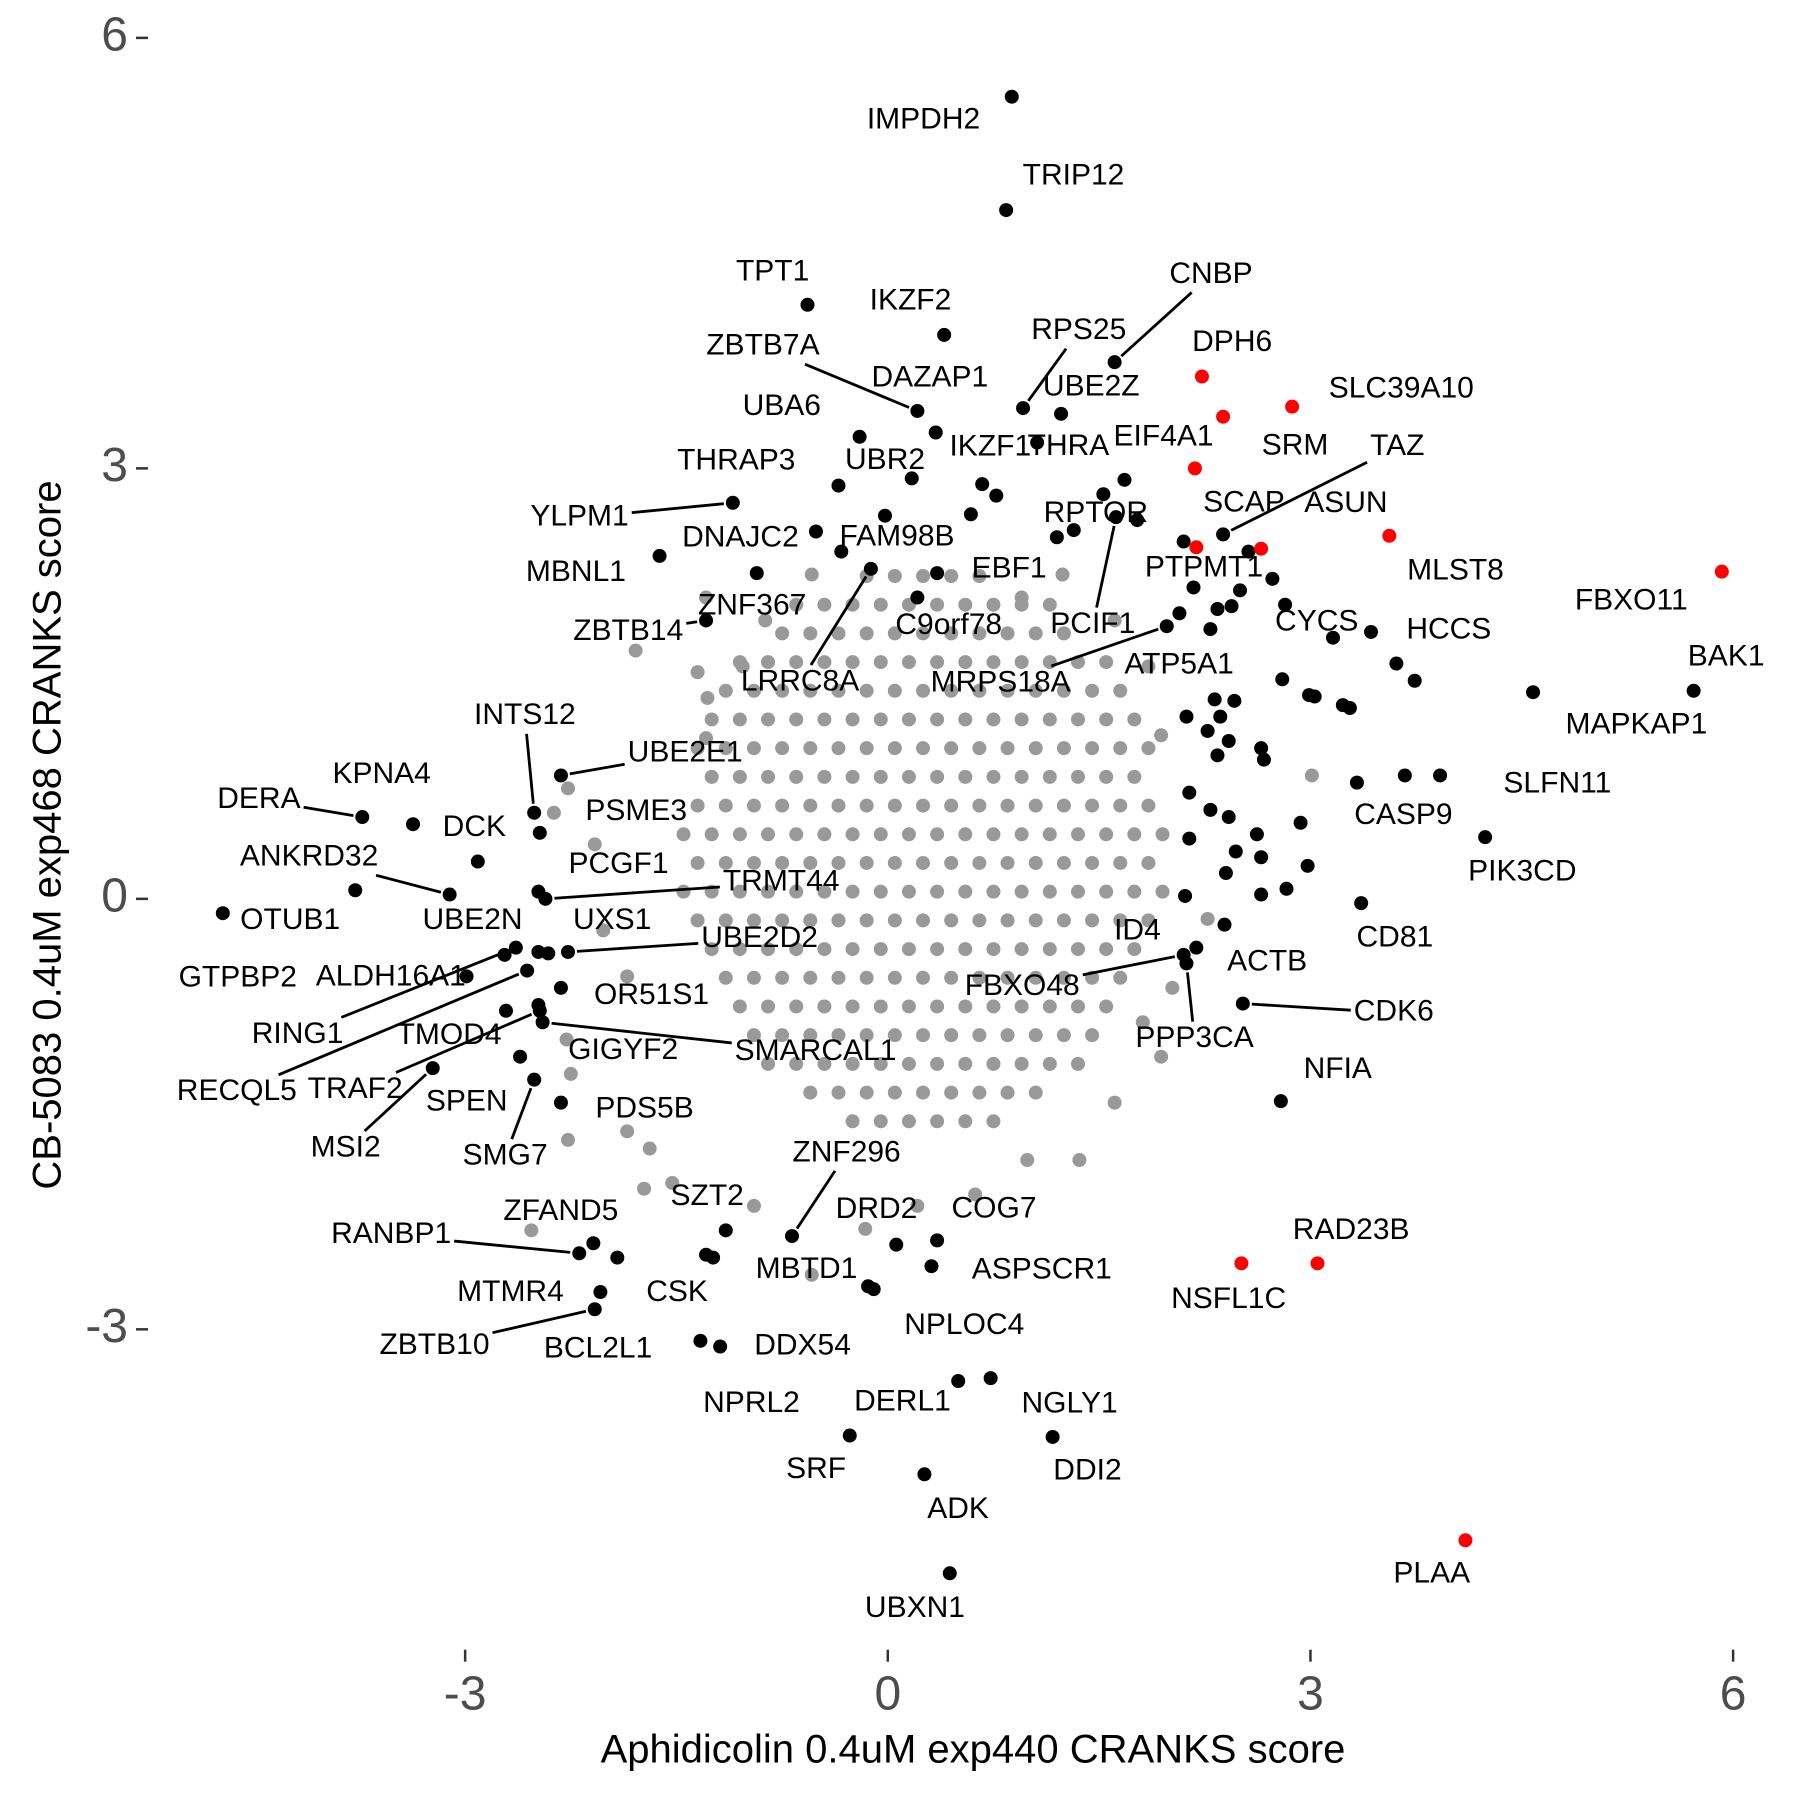 This screenshot has width=1800, height=1800. I want to click on point-label: SMARCAL1, so click(816, 1050).